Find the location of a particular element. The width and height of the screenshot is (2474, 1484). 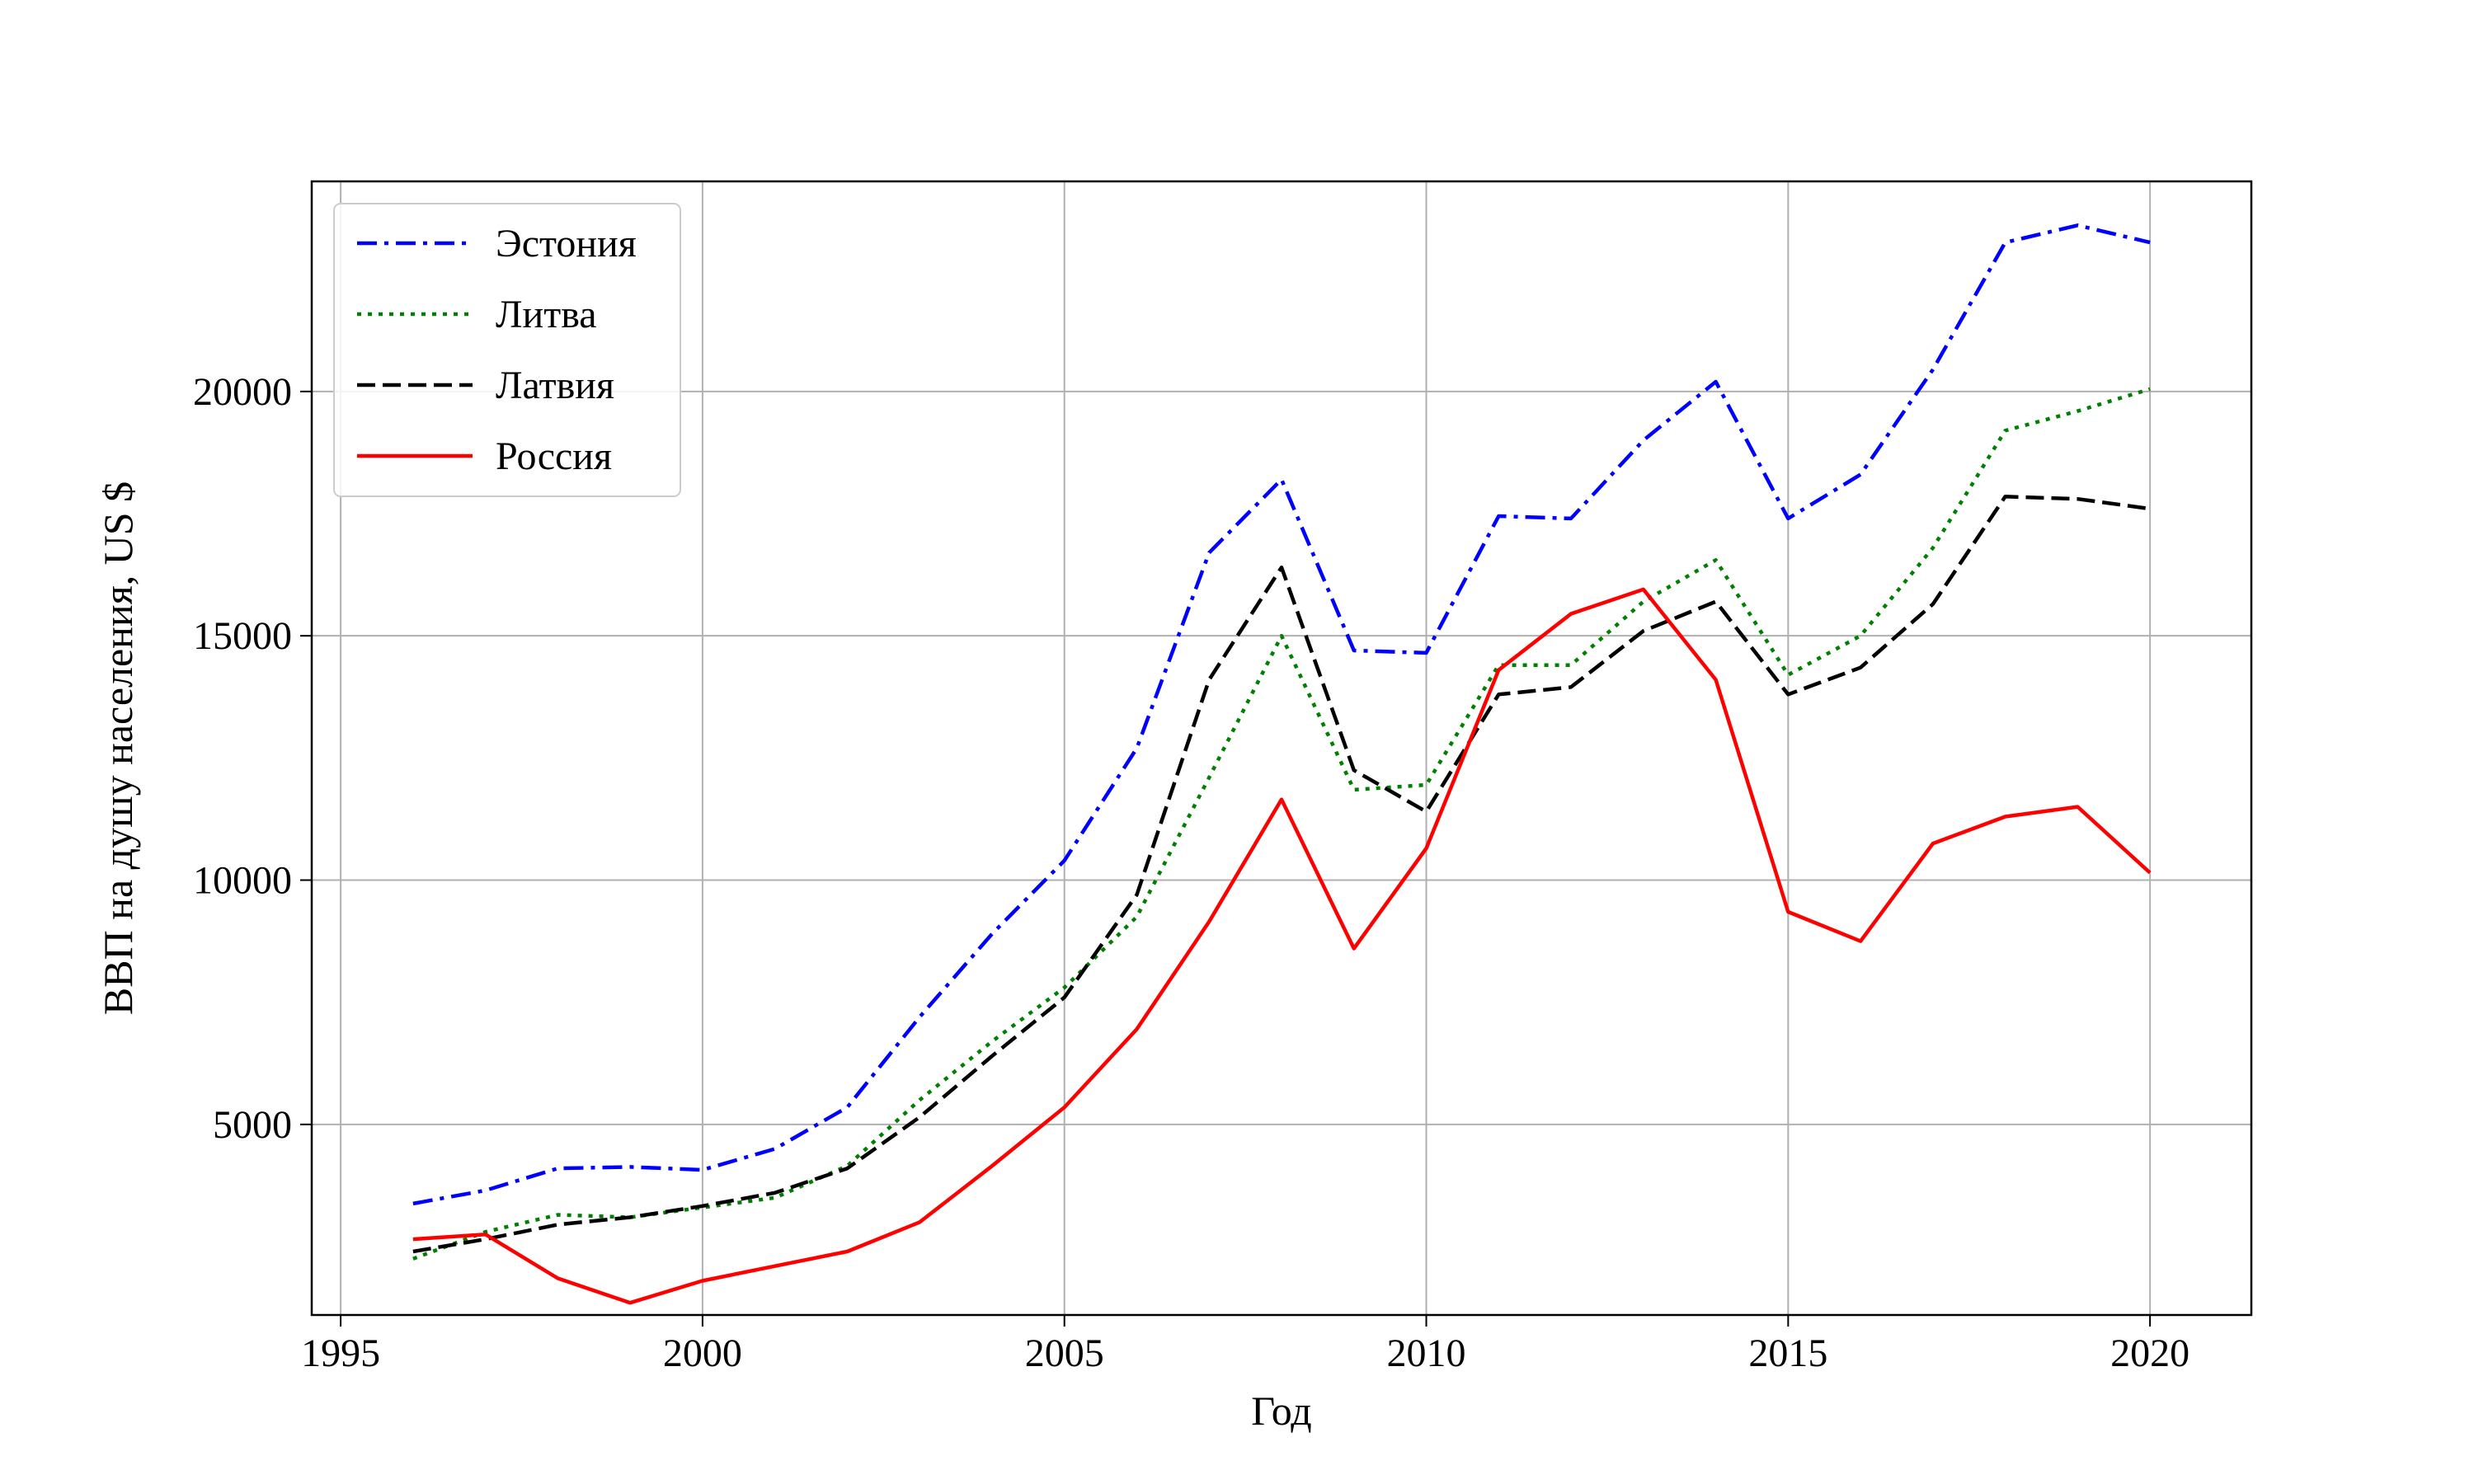

y-tick-label: 20000 is located at coordinates (242, 392).